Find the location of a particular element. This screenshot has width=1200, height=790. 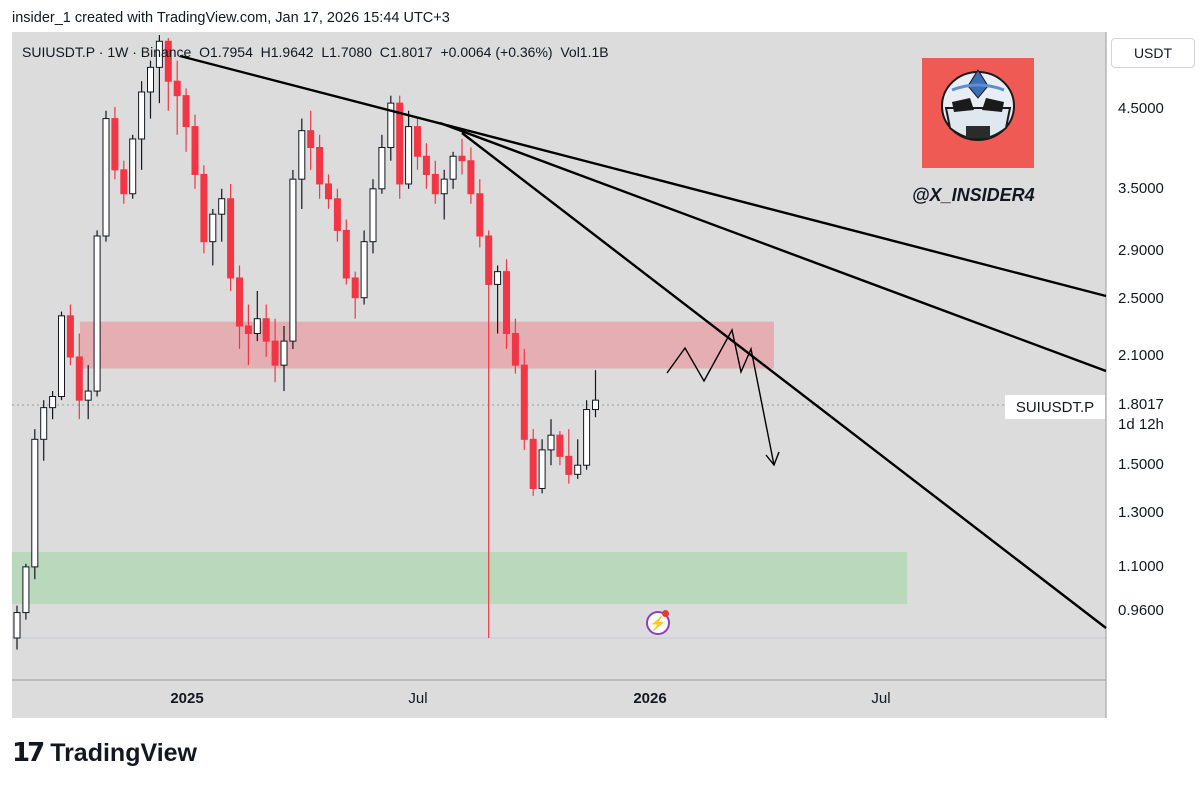

resistance-zone is located at coordinates (427, 345).